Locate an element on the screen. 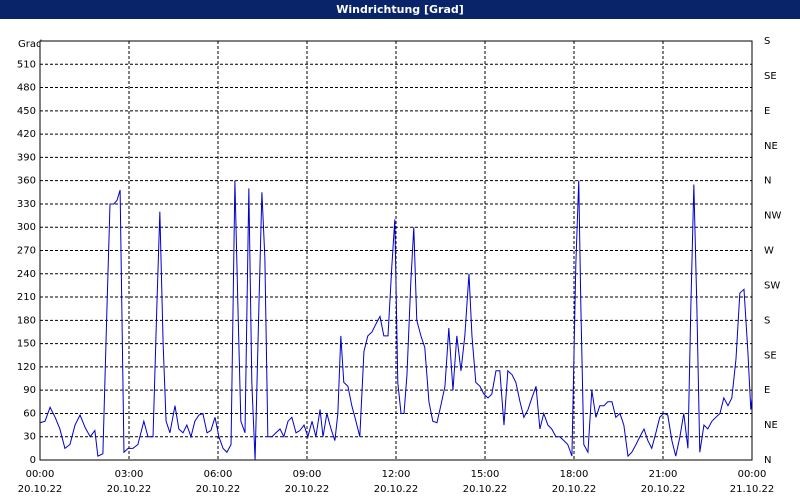 Image resolution: width=800 pixels, height=500 pixels. y-tick-label: 480 is located at coordinates (26, 88).